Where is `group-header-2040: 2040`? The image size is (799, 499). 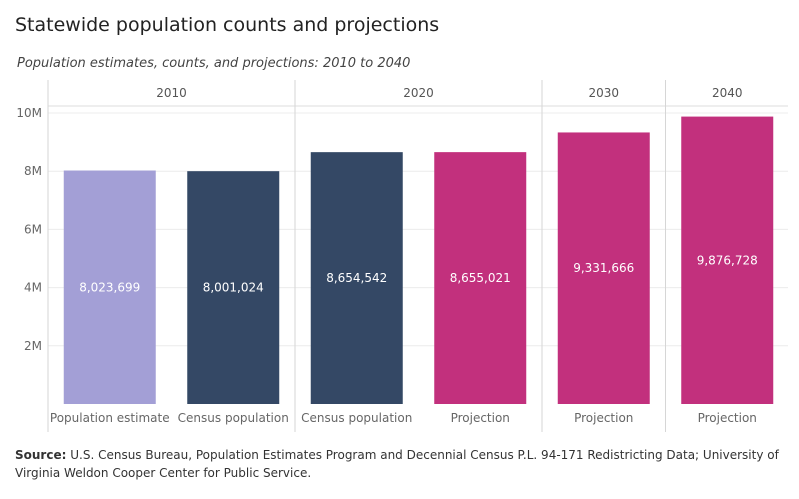
group-header-2040: 2040 is located at coordinates (727, 93).